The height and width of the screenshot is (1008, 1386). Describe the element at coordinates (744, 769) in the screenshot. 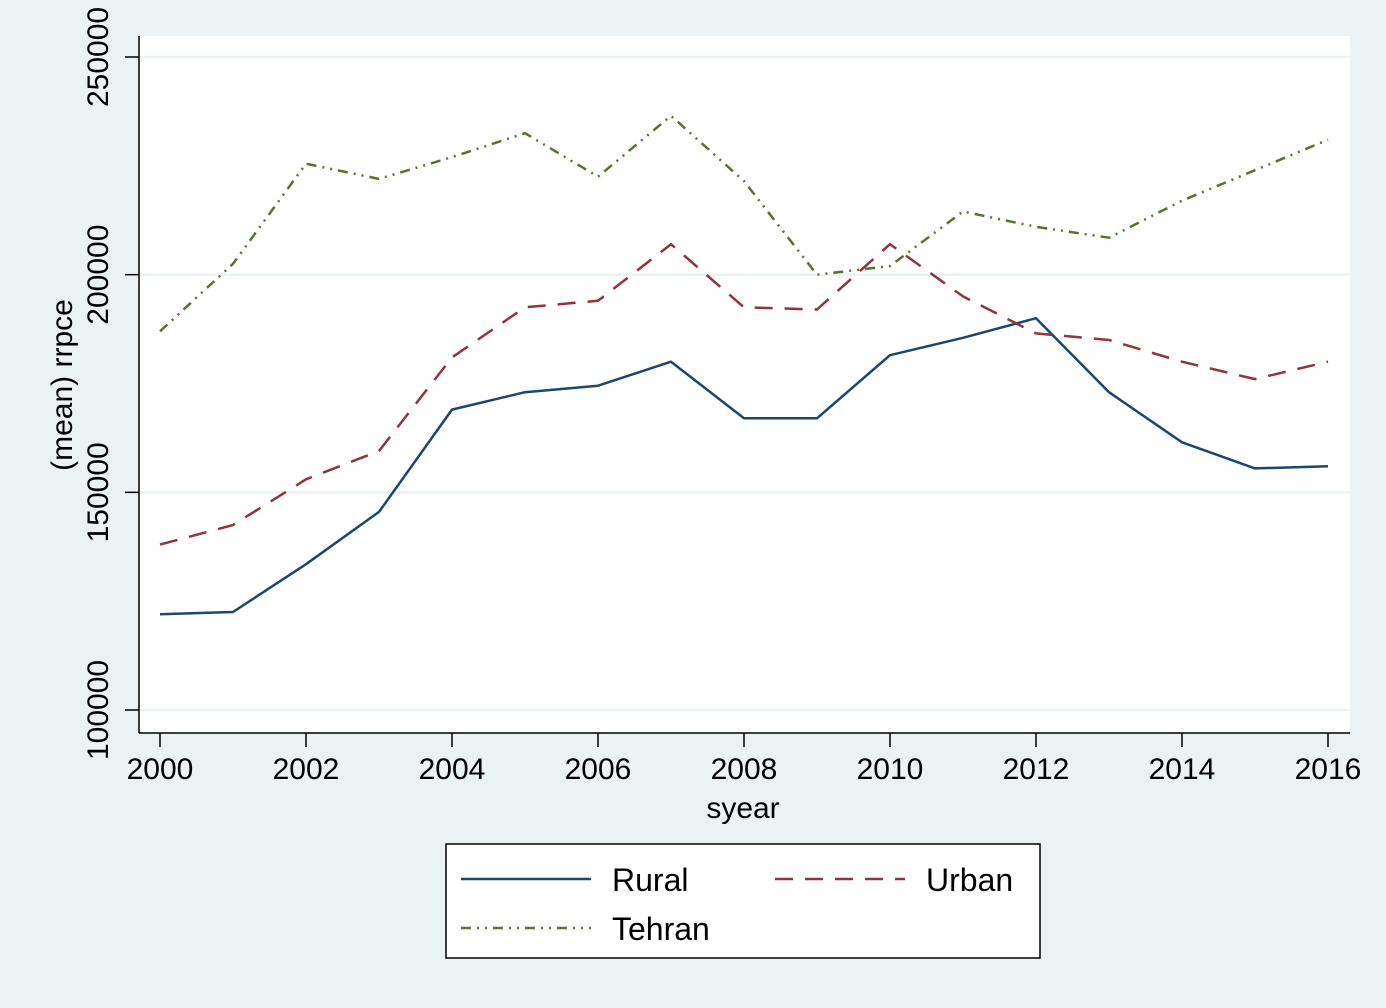

I see `x-tick-label: 2008` at that location.